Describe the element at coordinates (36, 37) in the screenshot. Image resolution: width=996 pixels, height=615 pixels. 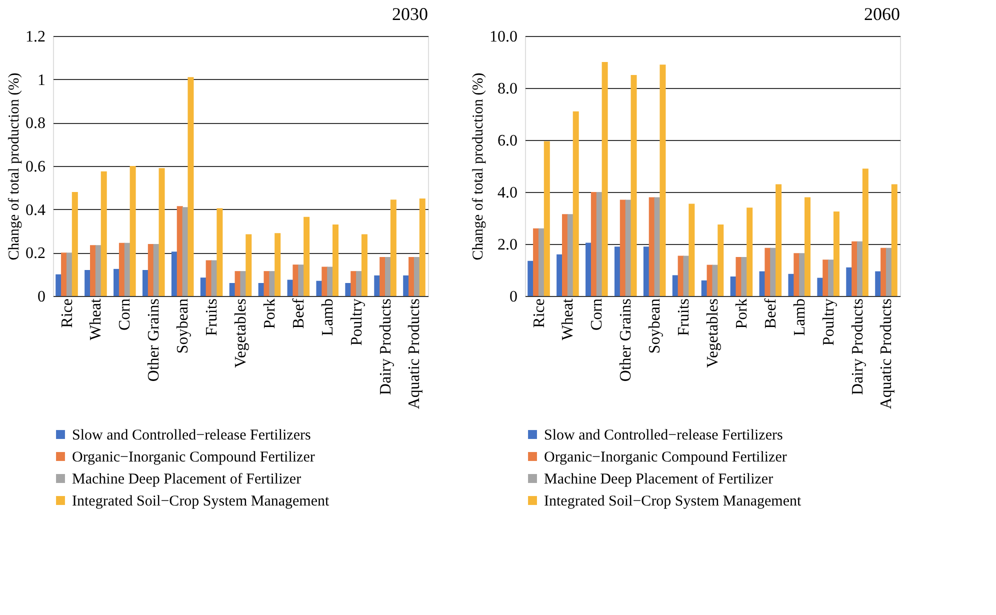
I see `y-tick-label: 1.2` at that location.